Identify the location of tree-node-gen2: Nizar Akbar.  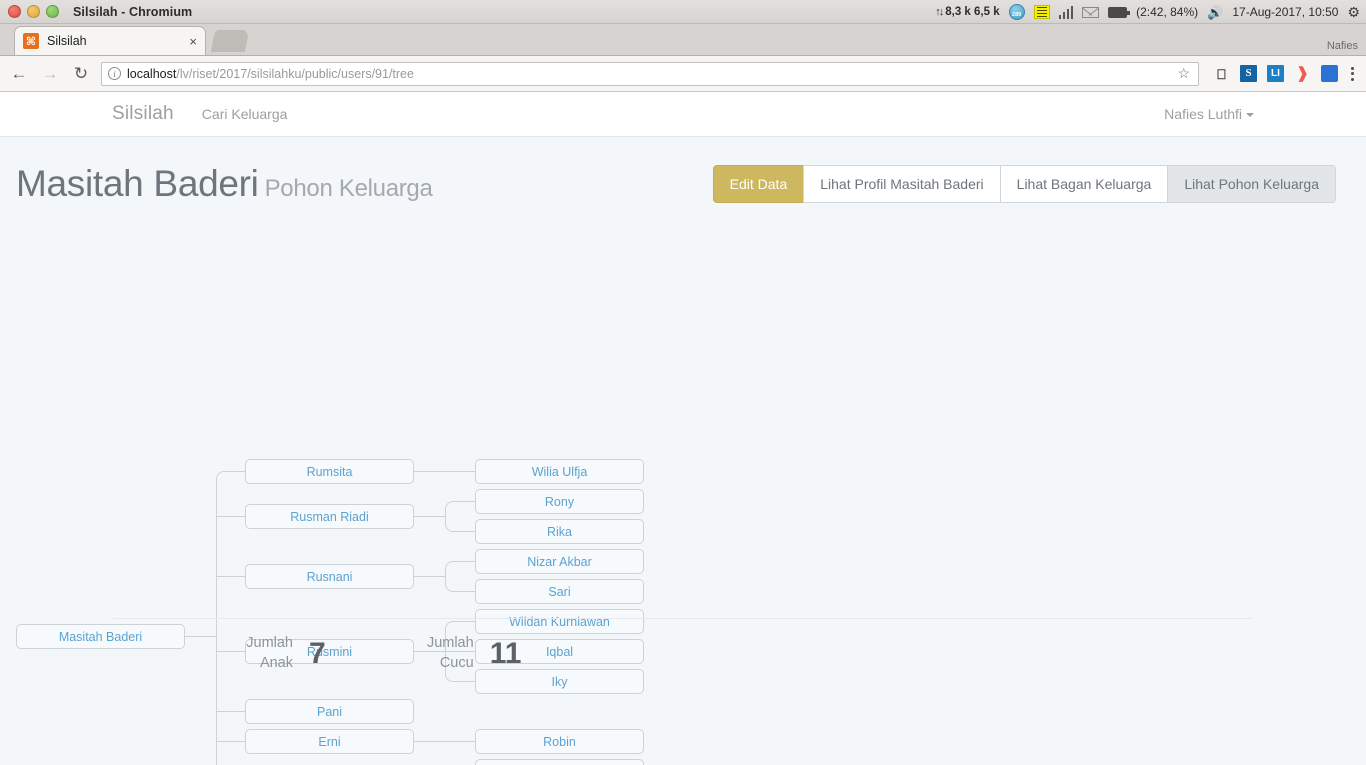
(559, 561).